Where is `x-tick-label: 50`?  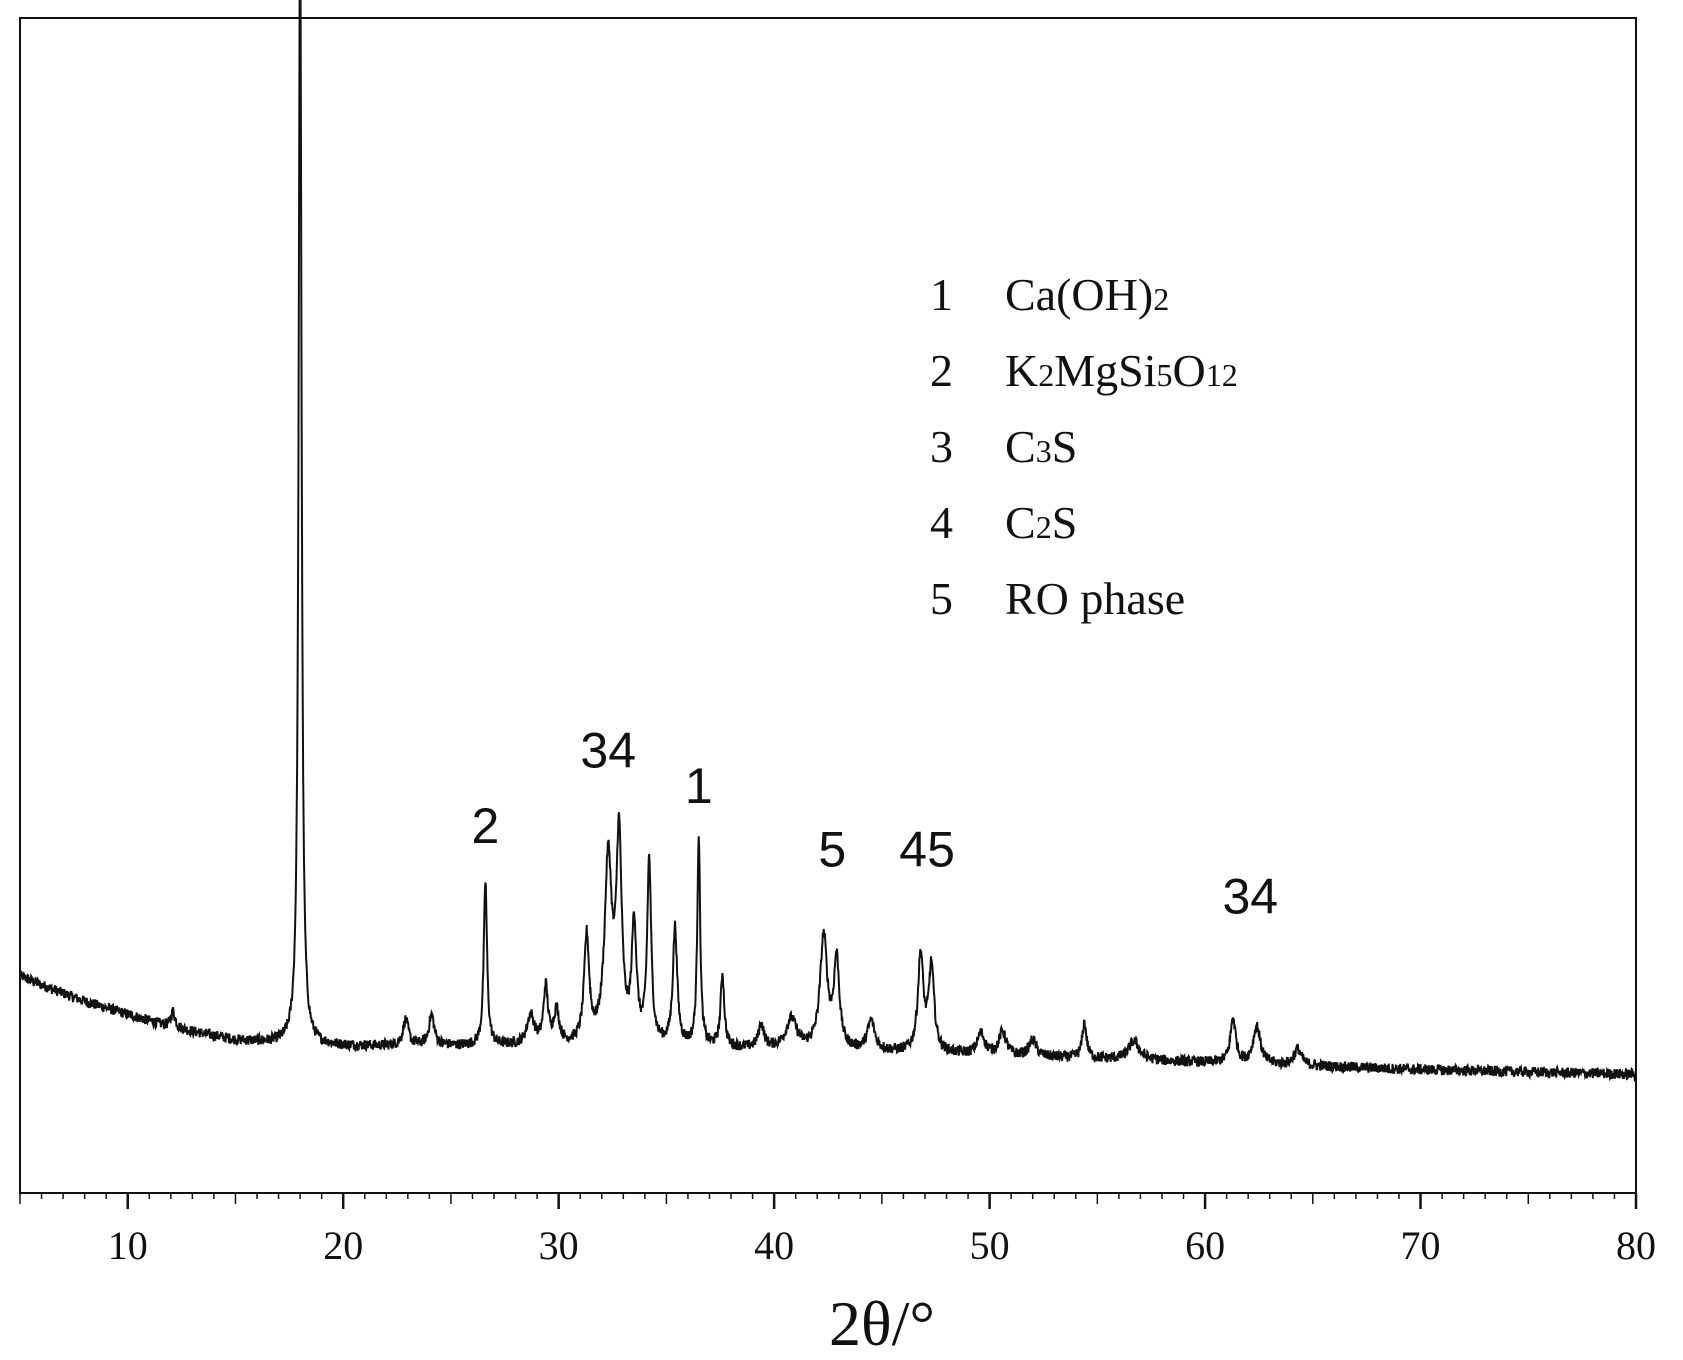
x-tick-label: 50 is located at coordinates (990, 1245).